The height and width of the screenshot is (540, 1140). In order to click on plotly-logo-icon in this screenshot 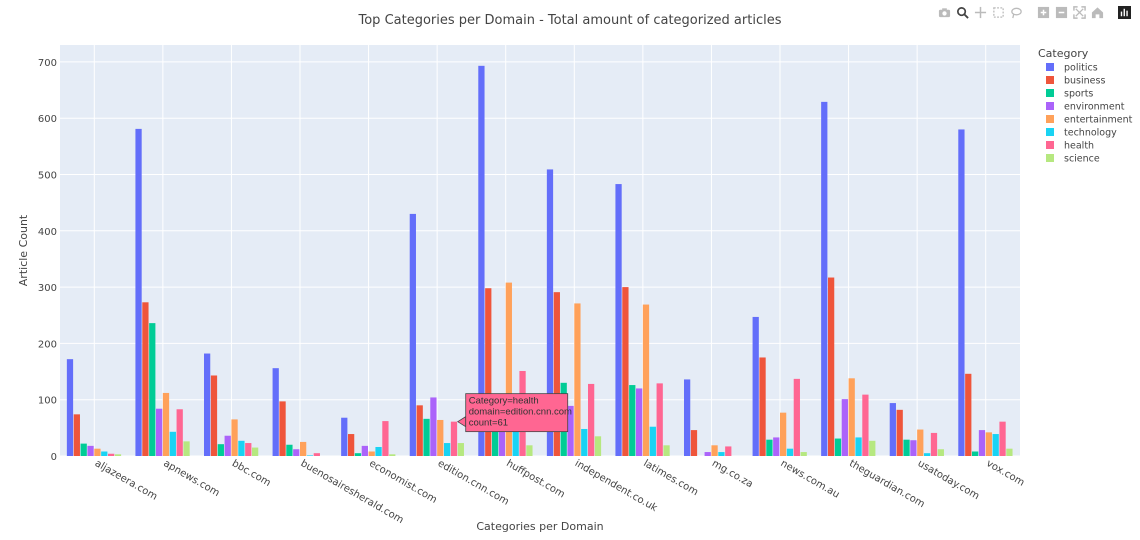, I will do `click(1124, 12)`.